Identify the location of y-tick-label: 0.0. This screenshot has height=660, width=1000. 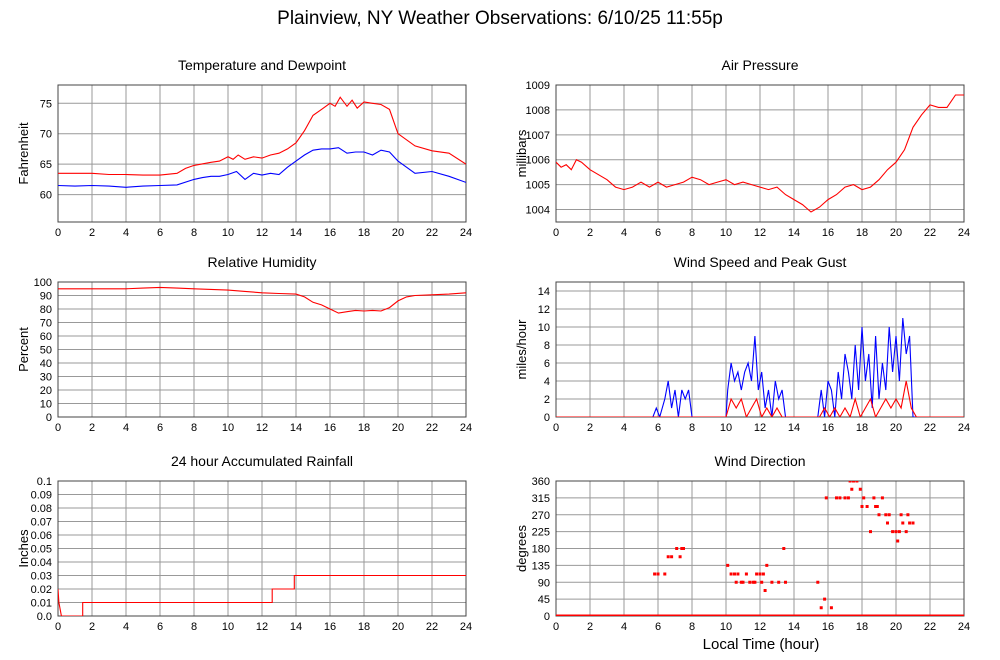
(44, 617).